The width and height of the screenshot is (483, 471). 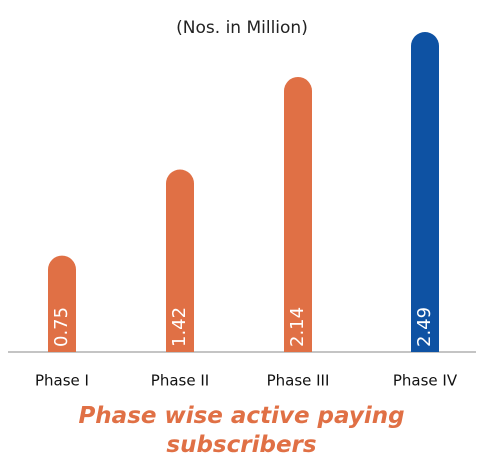 What do you see at coordinates (61, 327) in the screenshot?
I see `value-label: 0.75` at bounding box center [61, 327].